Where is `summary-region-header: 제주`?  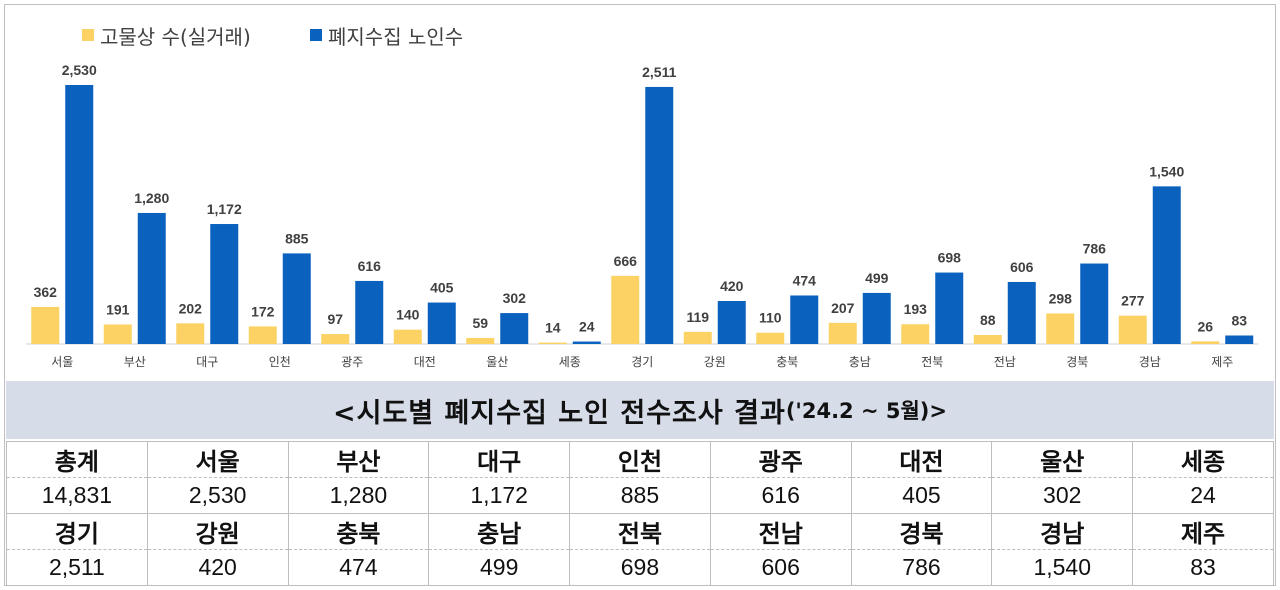 summary-region-header: 제주 is located at coordinates (1203, 531).